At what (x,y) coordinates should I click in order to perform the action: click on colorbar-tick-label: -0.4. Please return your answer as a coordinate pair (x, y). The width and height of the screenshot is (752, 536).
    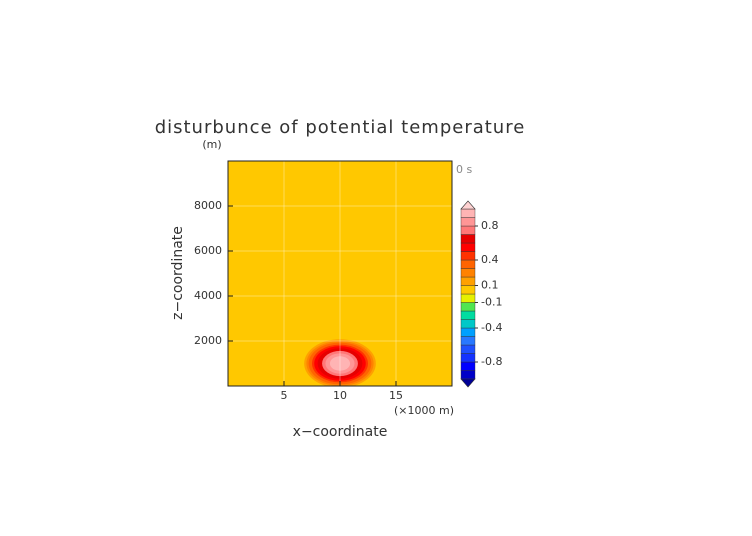
    Looking at the image, I should click on (491, 327).